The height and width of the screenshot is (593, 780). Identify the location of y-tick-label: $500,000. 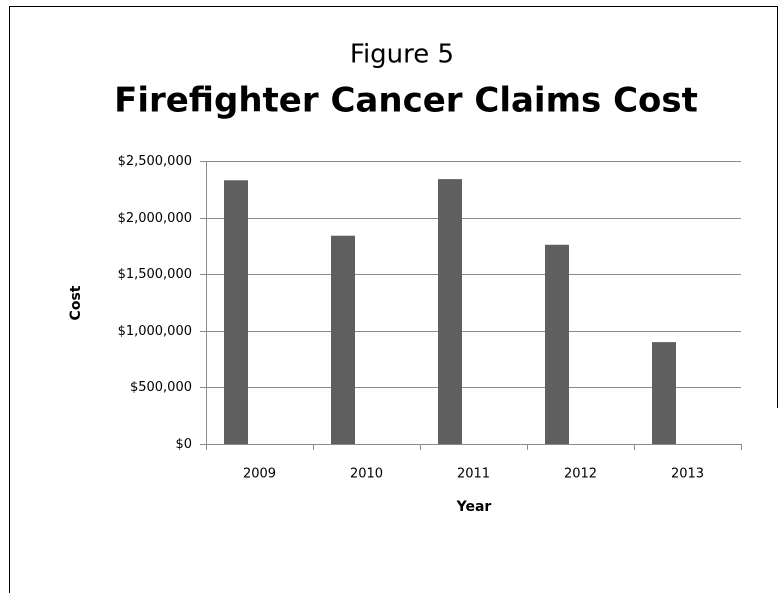
(161, 387).